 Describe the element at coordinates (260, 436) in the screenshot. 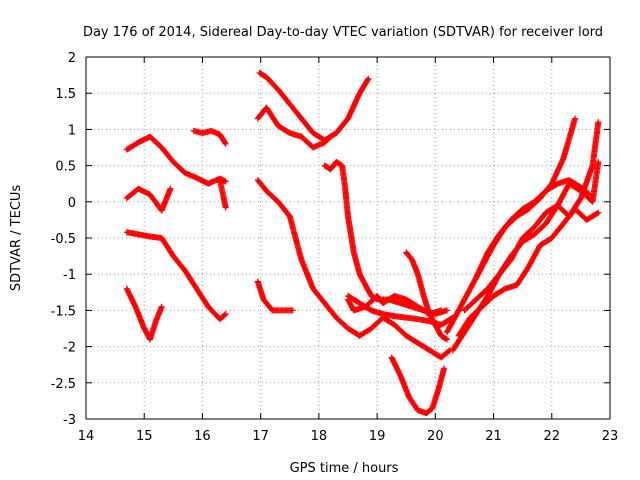

I see `x-tick-label: 17` at that location.